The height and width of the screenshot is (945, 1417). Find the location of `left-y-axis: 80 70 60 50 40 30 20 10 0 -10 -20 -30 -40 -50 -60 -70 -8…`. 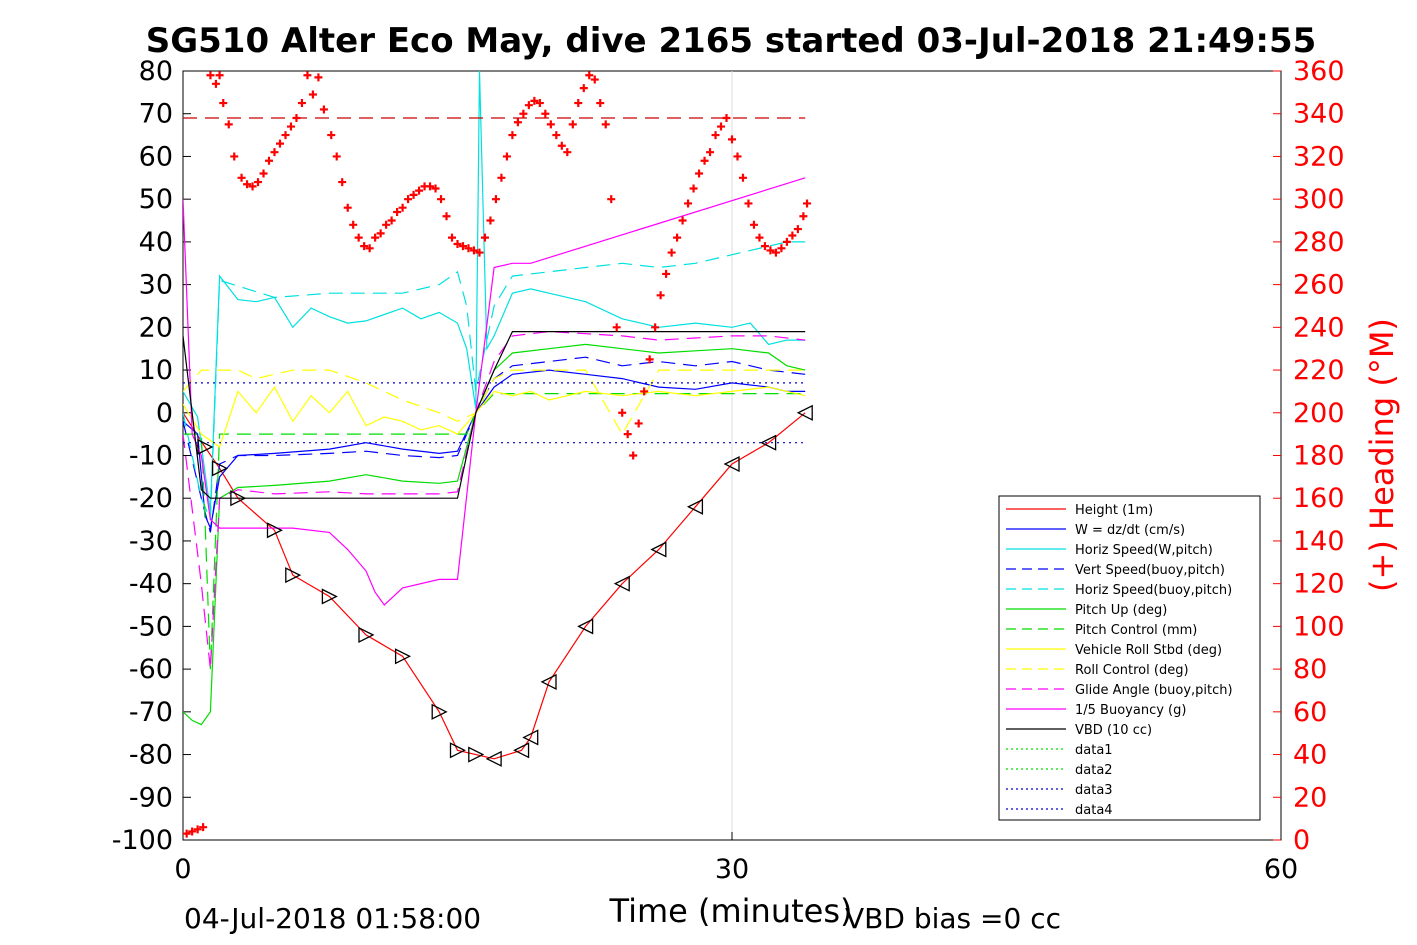

left-y-axis: 80 70 60 50 40 30 20 10 0 -10 -20 -30 -40 -50 -60 -70 -8… is located at coordinates (151, 456).